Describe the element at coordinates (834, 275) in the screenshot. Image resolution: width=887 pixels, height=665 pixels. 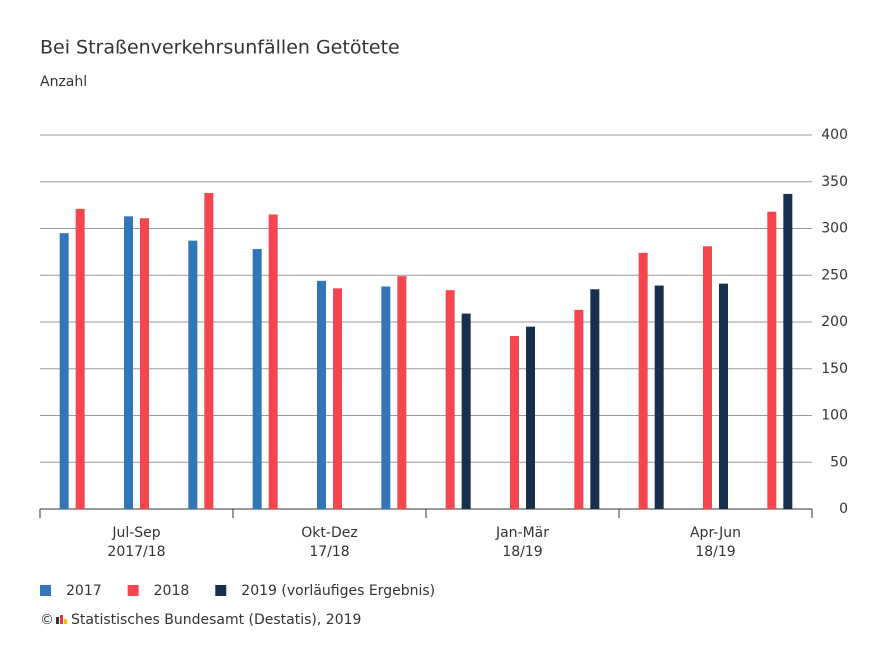
I see `y-tick-label: 250` at that location.